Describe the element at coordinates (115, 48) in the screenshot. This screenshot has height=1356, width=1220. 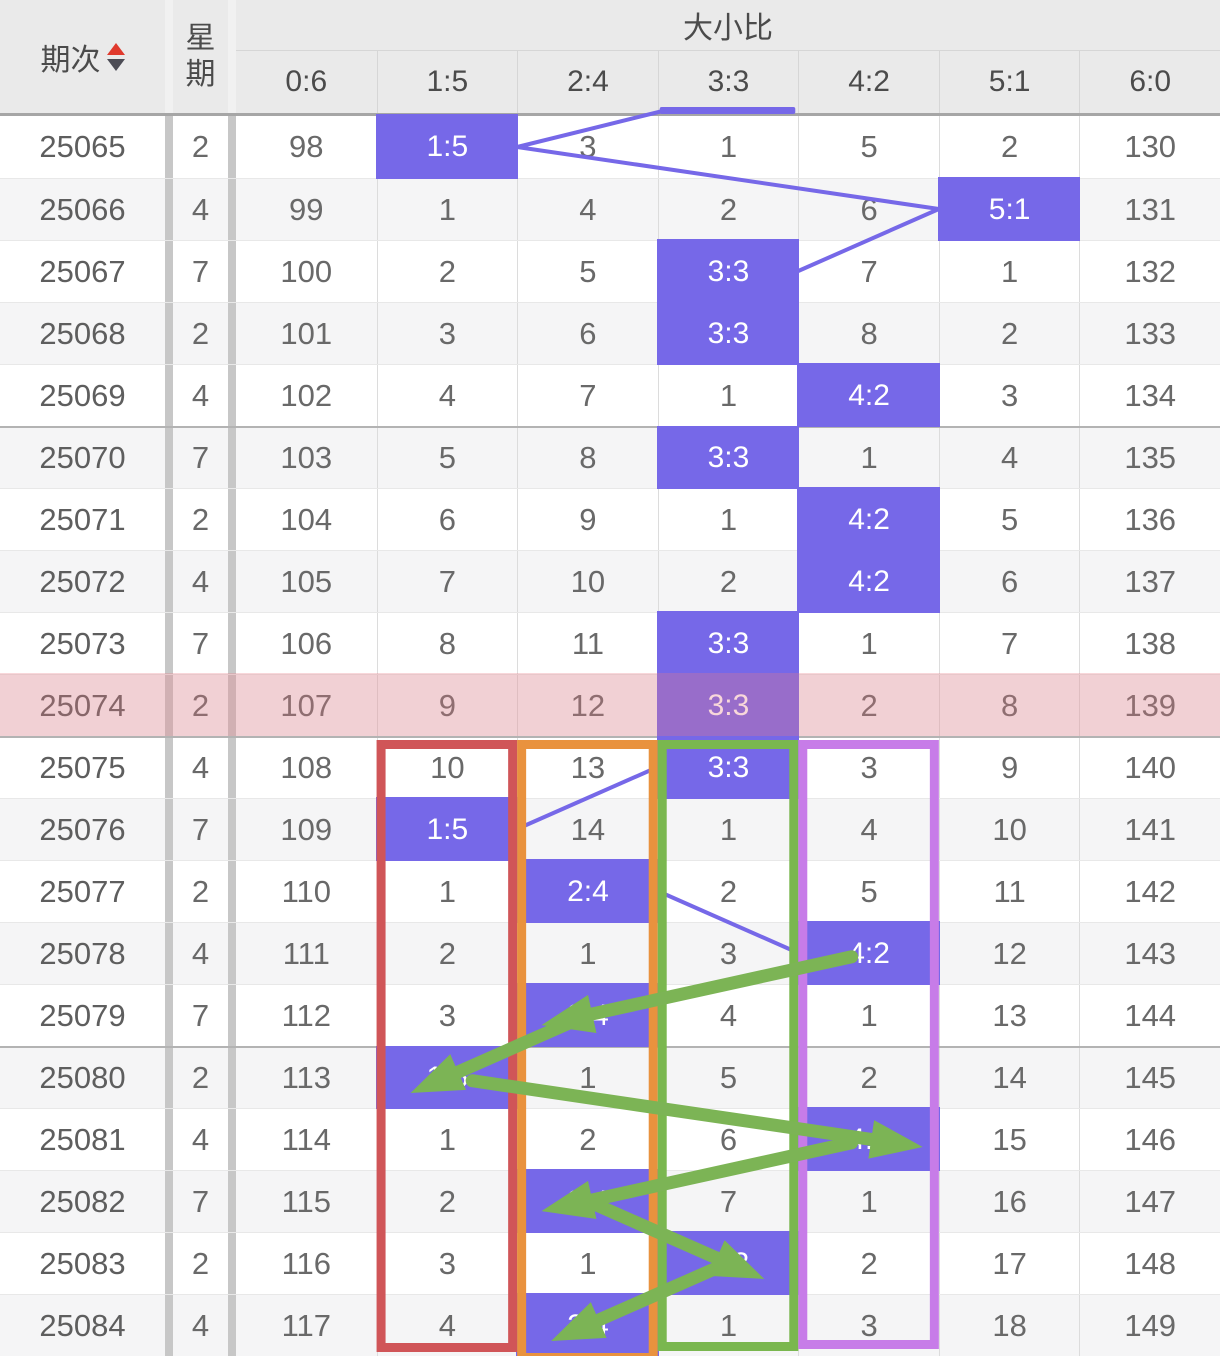
I see `sort-asc-icon` at that location.